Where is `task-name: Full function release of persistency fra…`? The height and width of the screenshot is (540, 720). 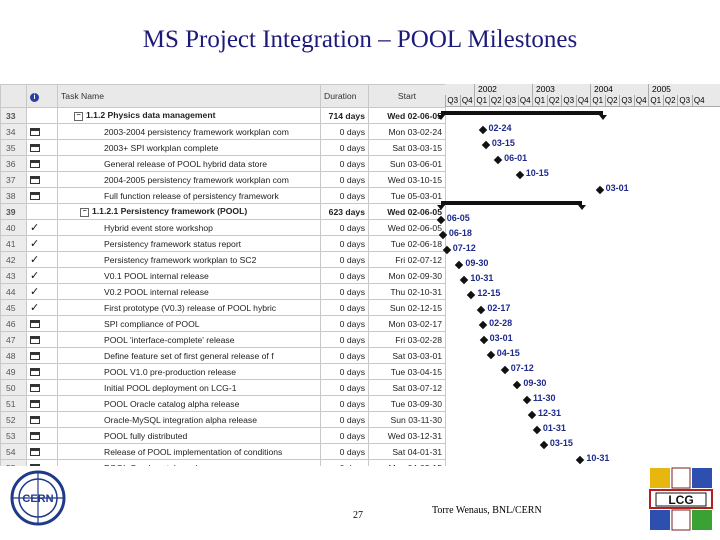 task-name: Full function release of persistency fra… is located at coordinates (189, 195).